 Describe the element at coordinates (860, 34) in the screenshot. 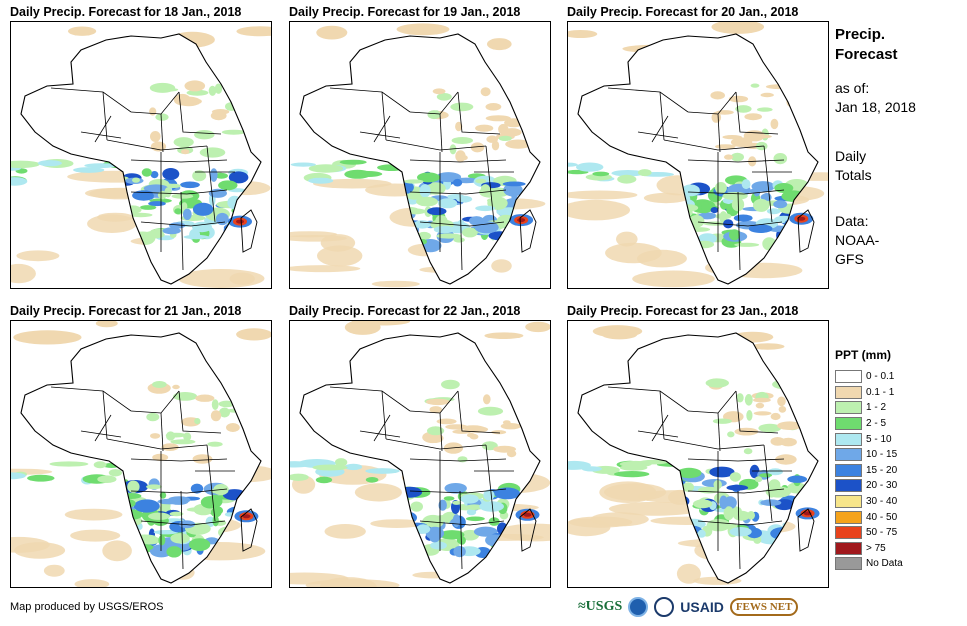

I see `side-title-1: Precip.` at that location.